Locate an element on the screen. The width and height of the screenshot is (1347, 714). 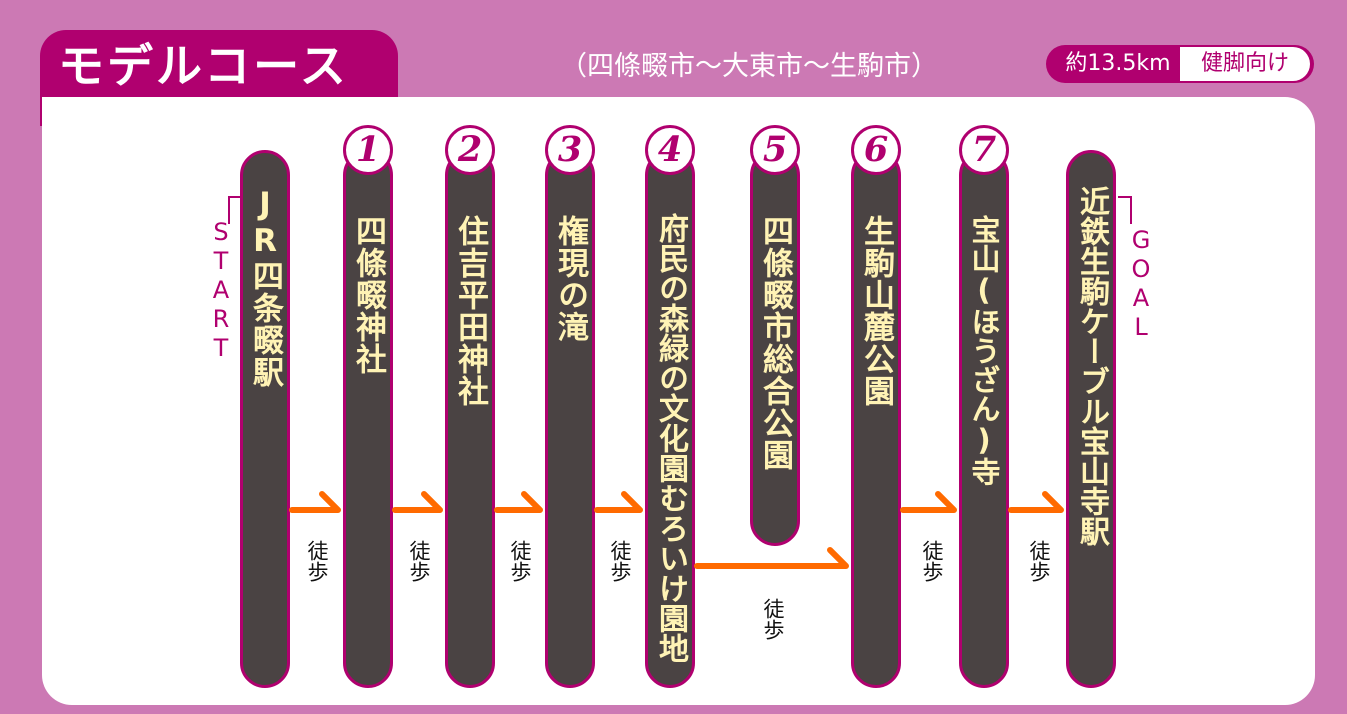
stop-name-goal: 近鉄生駒ケーブル宝山寺駅 is located at coordinates (1091, 366).